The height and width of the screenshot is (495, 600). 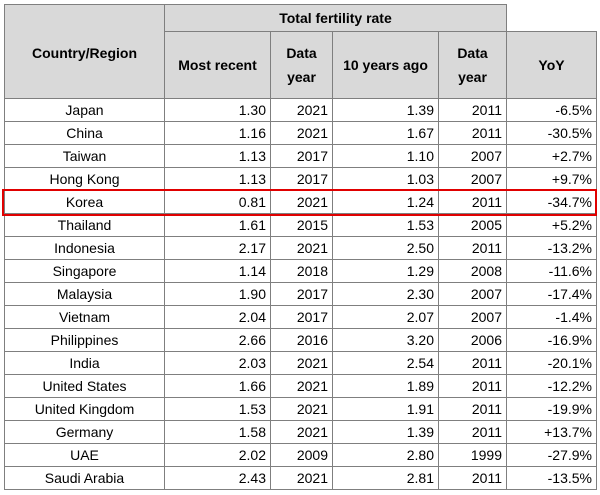 I want to click on cell-ten-years-ago: 1.10, so click(x=385, y=156).